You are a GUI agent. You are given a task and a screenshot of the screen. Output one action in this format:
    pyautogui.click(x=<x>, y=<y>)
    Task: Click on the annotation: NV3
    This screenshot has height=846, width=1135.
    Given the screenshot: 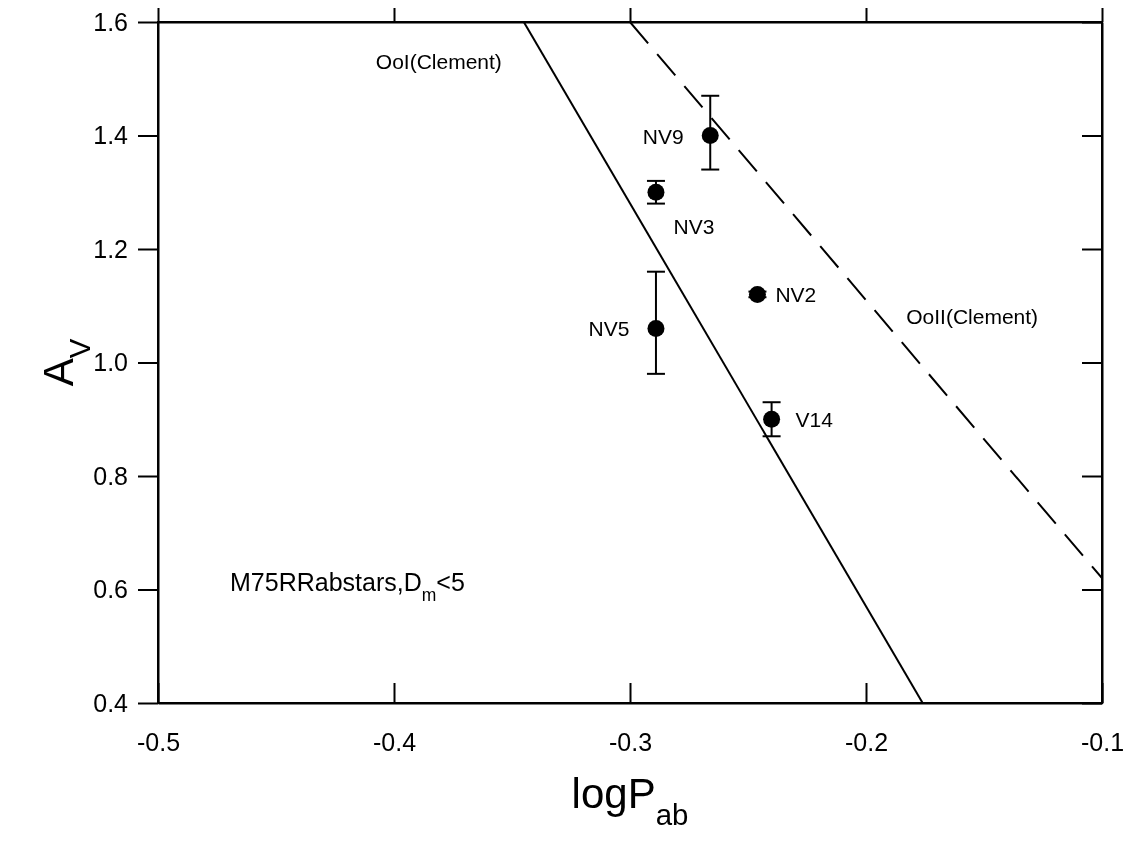 What is the action you would take?
    pyautogui.click(x=694, y=227)
    